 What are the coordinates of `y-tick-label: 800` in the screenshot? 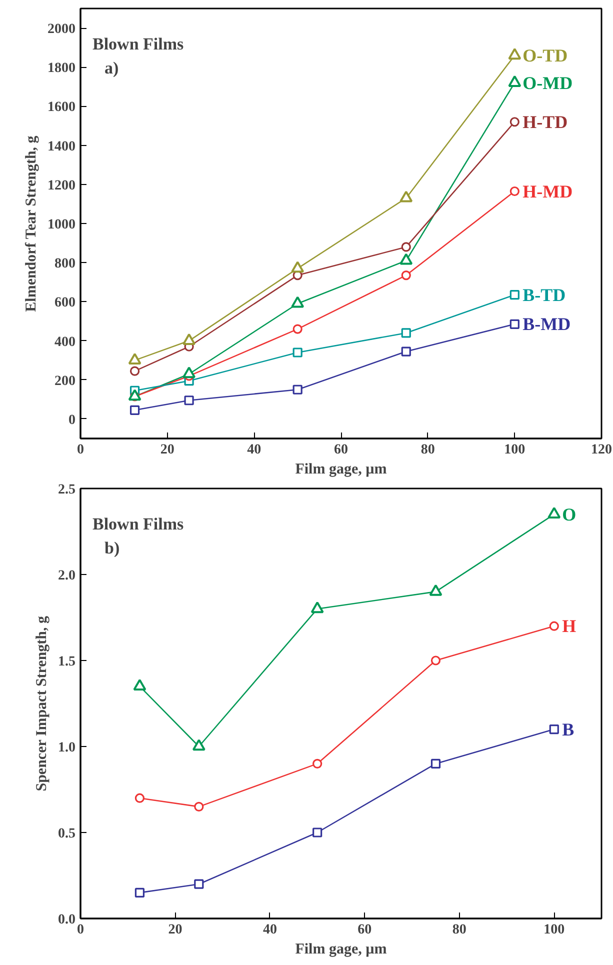 It's located at (65, 264).